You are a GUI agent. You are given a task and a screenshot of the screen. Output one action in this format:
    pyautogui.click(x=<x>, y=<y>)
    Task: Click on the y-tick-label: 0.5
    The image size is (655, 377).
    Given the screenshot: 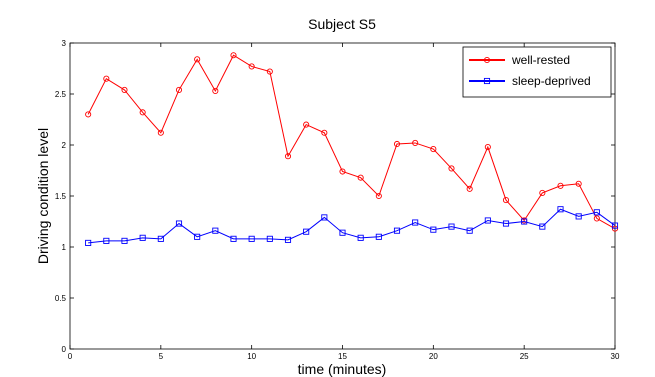 What is the action you would take?
    pyautogui.click(x=61, y=298)
    